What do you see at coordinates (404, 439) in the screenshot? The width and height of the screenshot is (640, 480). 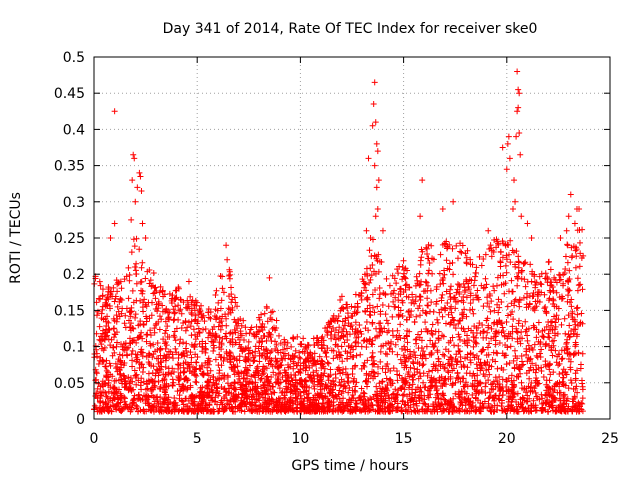 I see `x-tick-label: 15` at bounding box center [404, 439].